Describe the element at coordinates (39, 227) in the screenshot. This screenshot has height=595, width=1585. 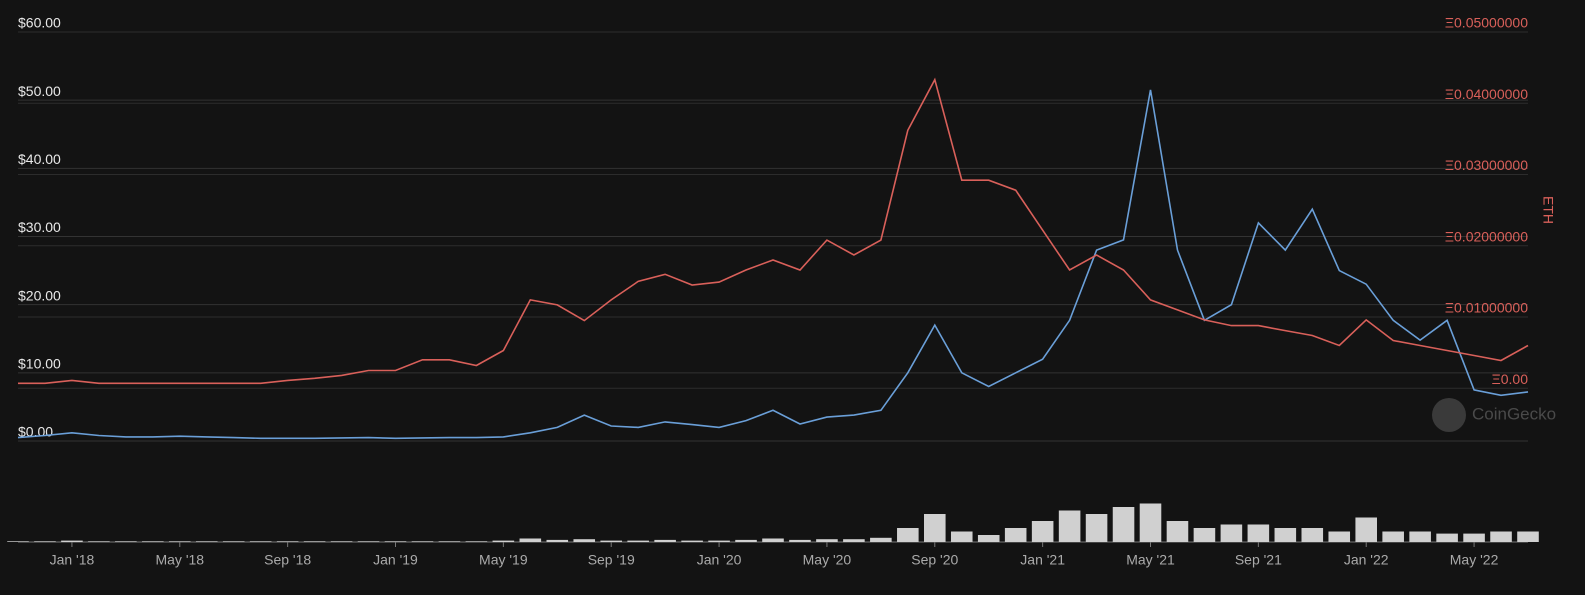
I see `y-tick-label: $30.00` at that location.